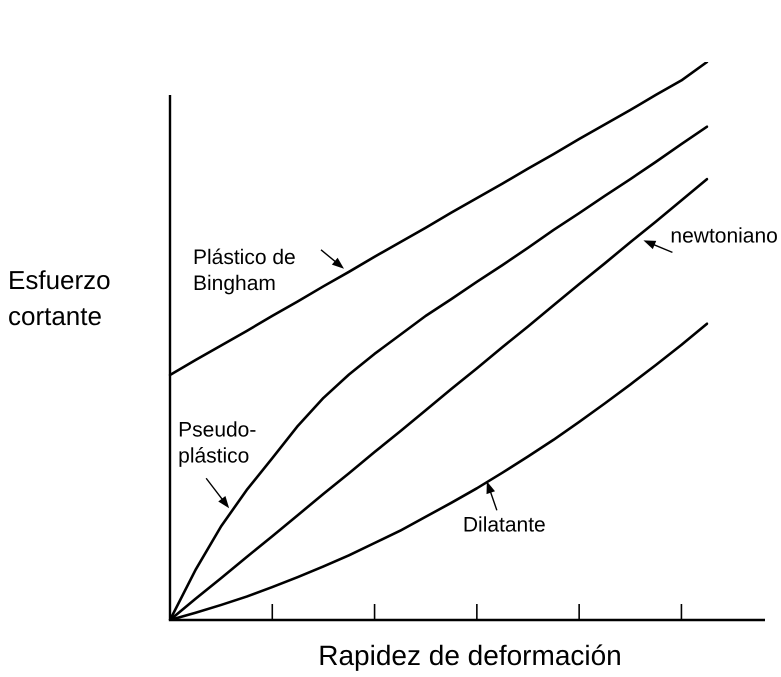 This screenshot has width=781, height=677. What do you see at coordinates (470, 656) in the screenshot?
I see `x-axis-title: Rapidez de deformación` at bounding box center [470, 656].